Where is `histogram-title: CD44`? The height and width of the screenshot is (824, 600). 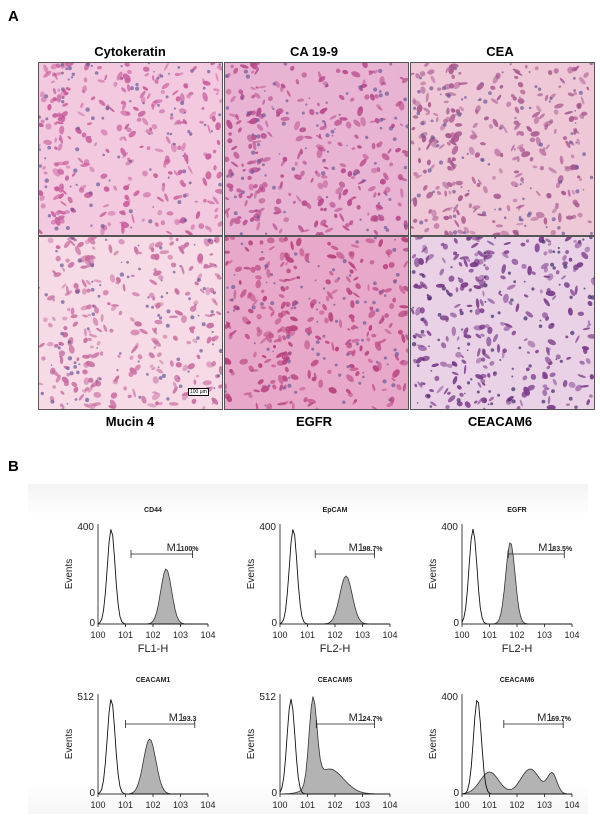
histogram-title: CD44 is located at coordinates (153, 510).